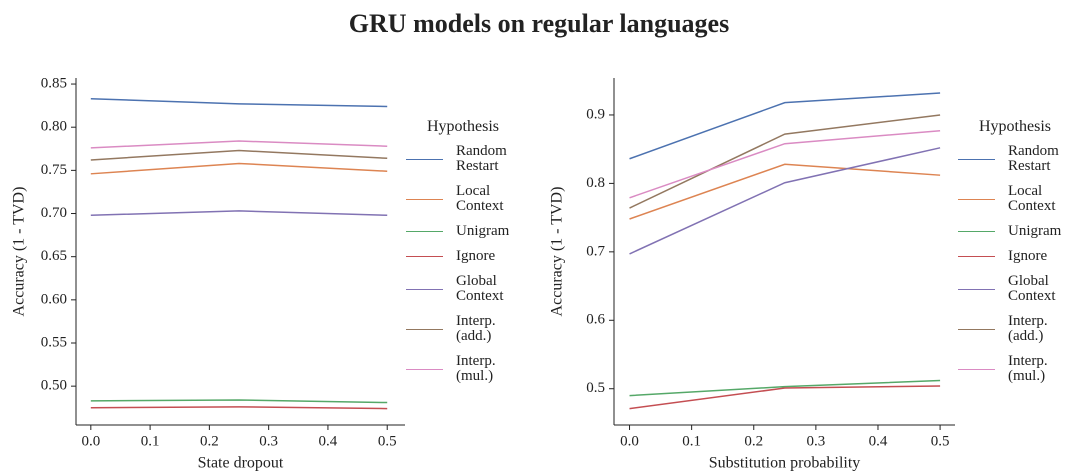 Image resolution: width=1078 pixels, height=476 pixels. What do you see at coordinates (54, 386) in the screenshot?
I see `y-tick-label: 0.50` at bounding box center [54, 386].